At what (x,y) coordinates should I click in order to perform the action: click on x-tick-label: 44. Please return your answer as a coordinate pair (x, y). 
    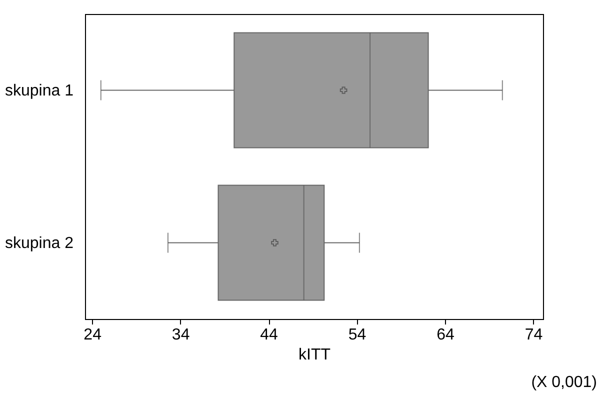
    Looking at the image, I should click on (269, 335).